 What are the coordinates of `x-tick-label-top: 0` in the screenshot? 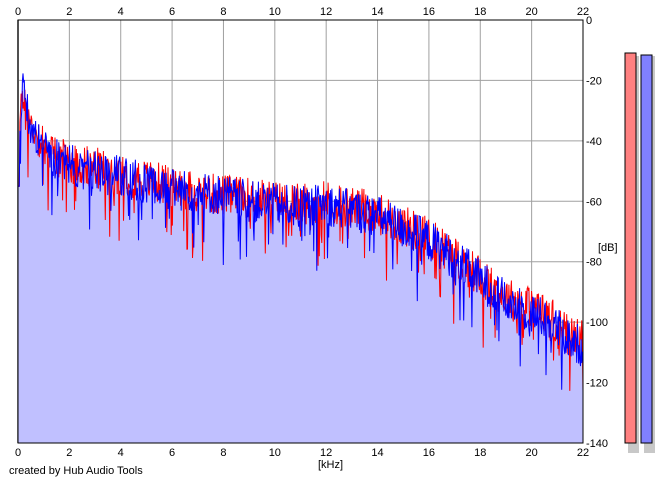 It's located at (18, 12).